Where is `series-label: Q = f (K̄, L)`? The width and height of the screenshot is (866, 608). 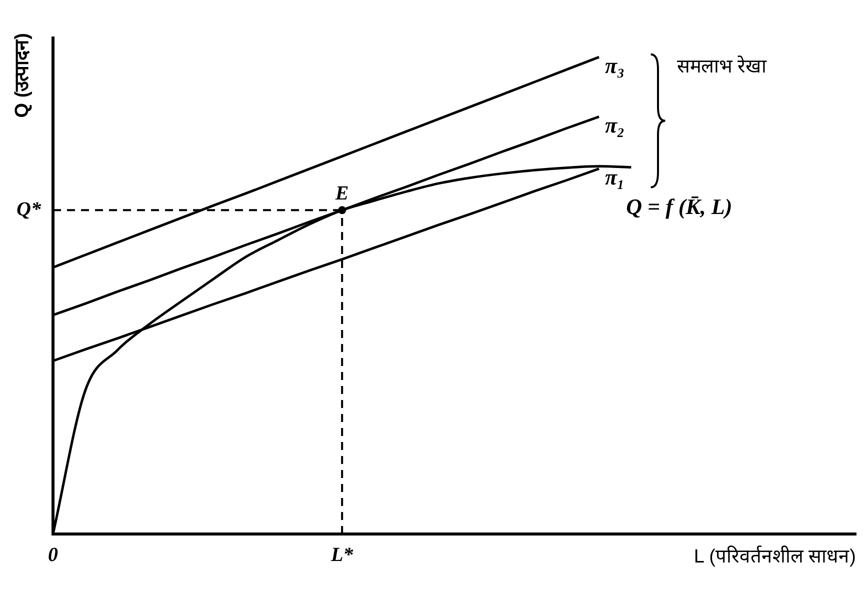 series-label: Q = f (K̄, L) is located at coordinates (679, 206).